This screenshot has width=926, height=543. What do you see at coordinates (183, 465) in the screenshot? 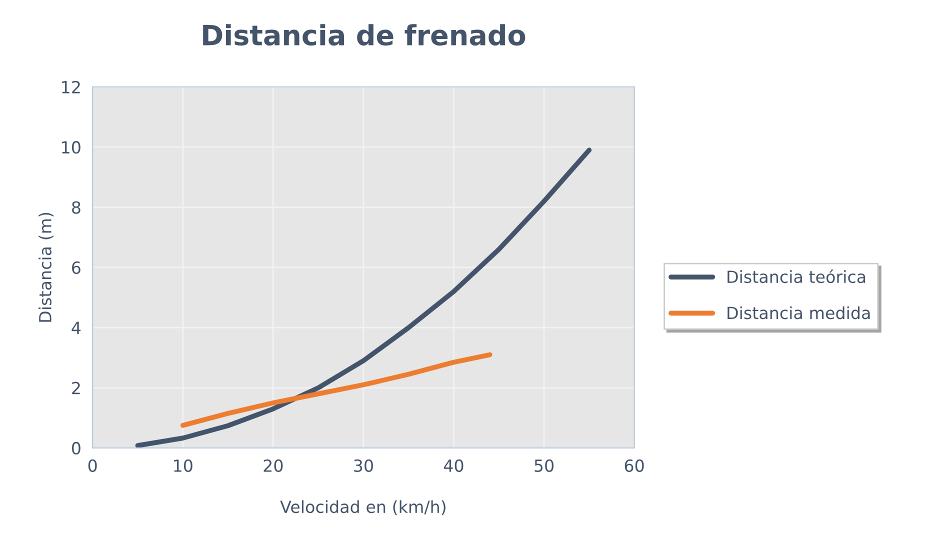
I see `x-tick-label: 10` at bounding box center [183, 465].